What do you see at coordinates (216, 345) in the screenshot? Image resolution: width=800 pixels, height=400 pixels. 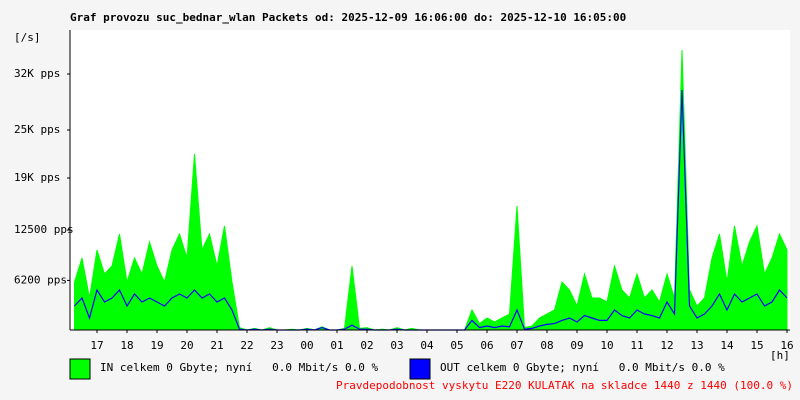 I see `x-tick-label: 21` at bounding box center [216, 345].